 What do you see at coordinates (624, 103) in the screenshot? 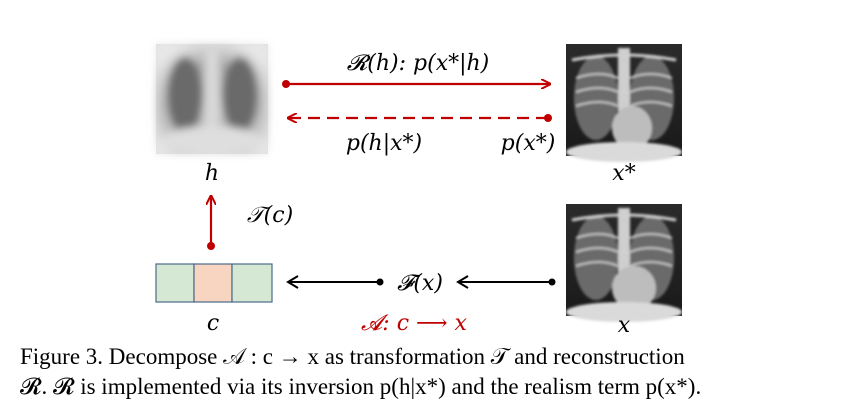
I see `xray-image-xstar` at bounding box center [624, 103].